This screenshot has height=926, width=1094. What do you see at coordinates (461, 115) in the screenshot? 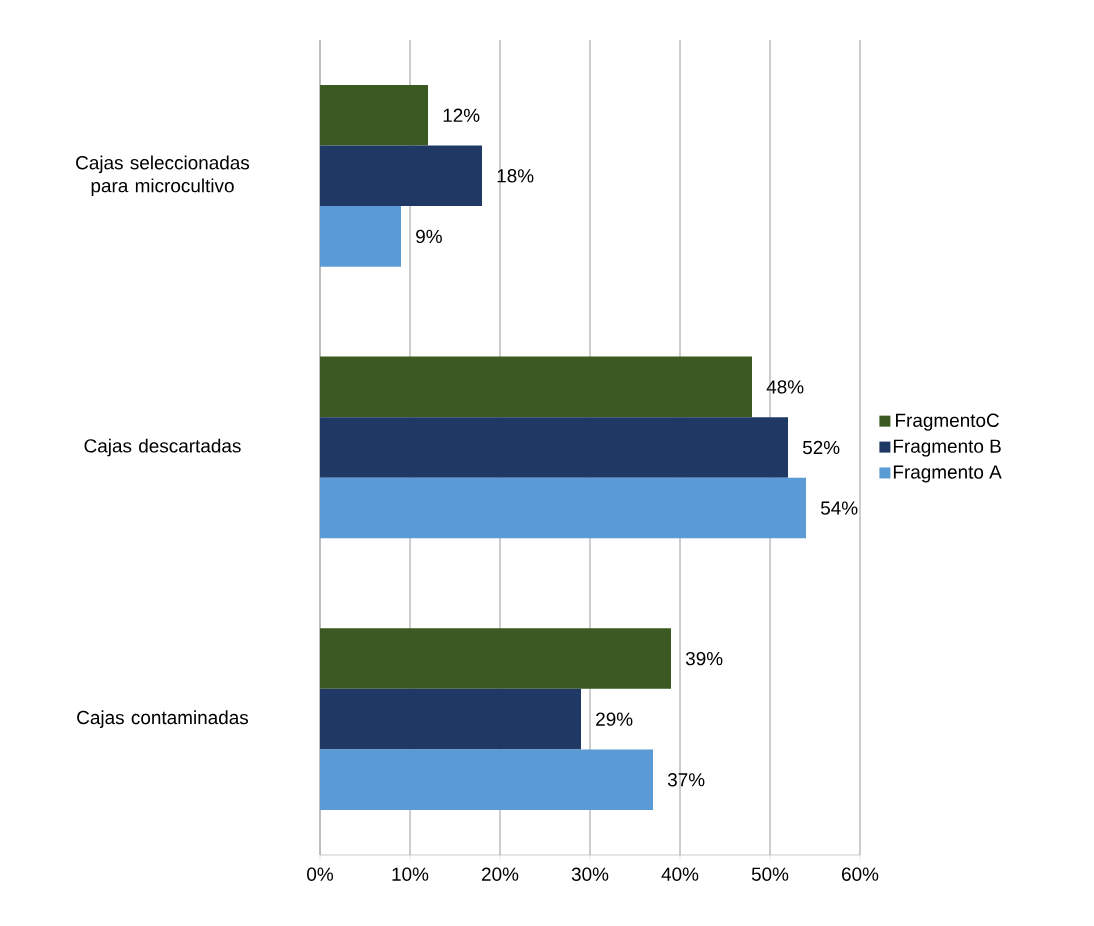
I see `data-label: 12%` at bounding box center [461, 115].